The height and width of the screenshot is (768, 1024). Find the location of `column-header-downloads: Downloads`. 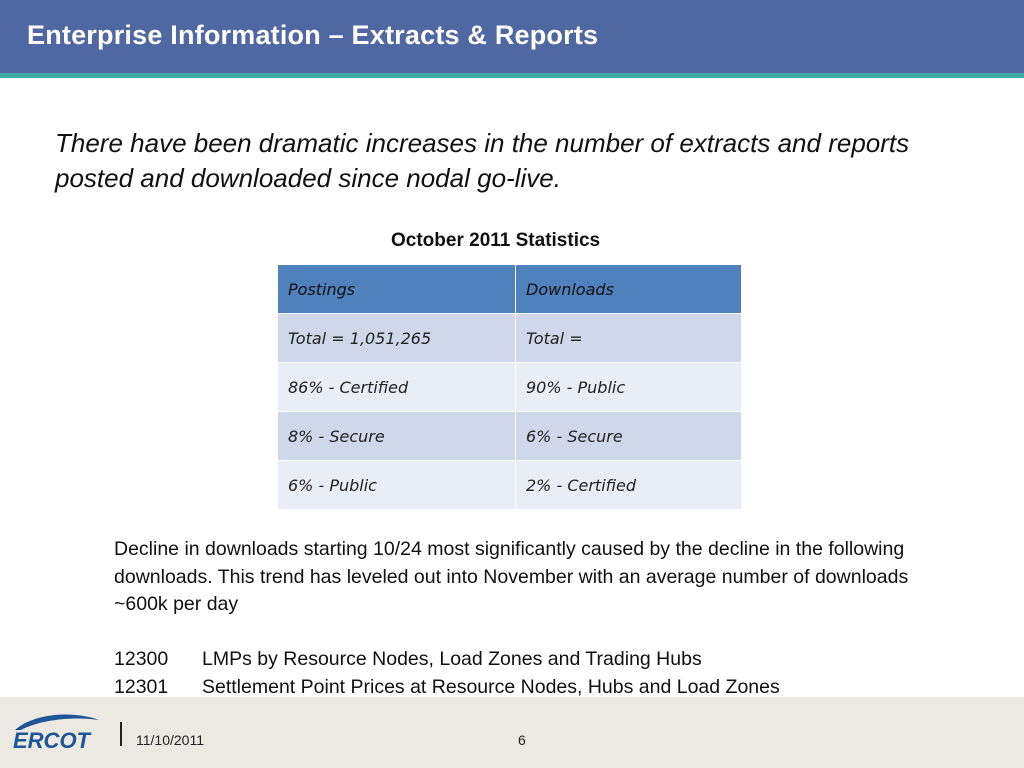

column-header-downloads: Downloads is located at coordinates (628, 289).